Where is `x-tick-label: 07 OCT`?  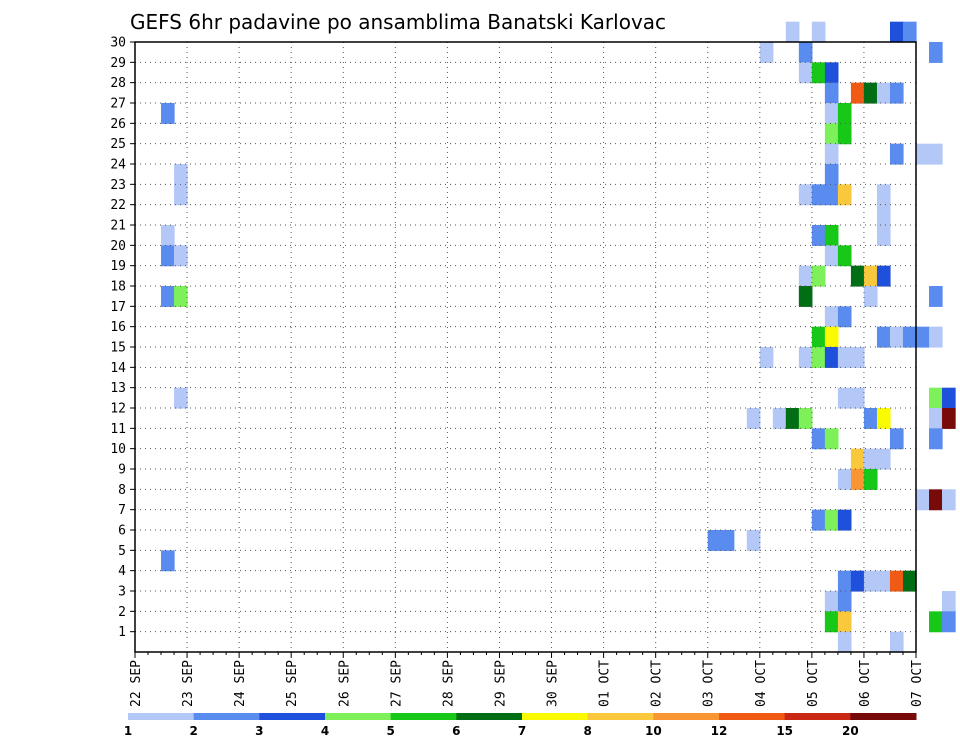 x-tick-label: 07 OCT is located at coordinates (917, 683).